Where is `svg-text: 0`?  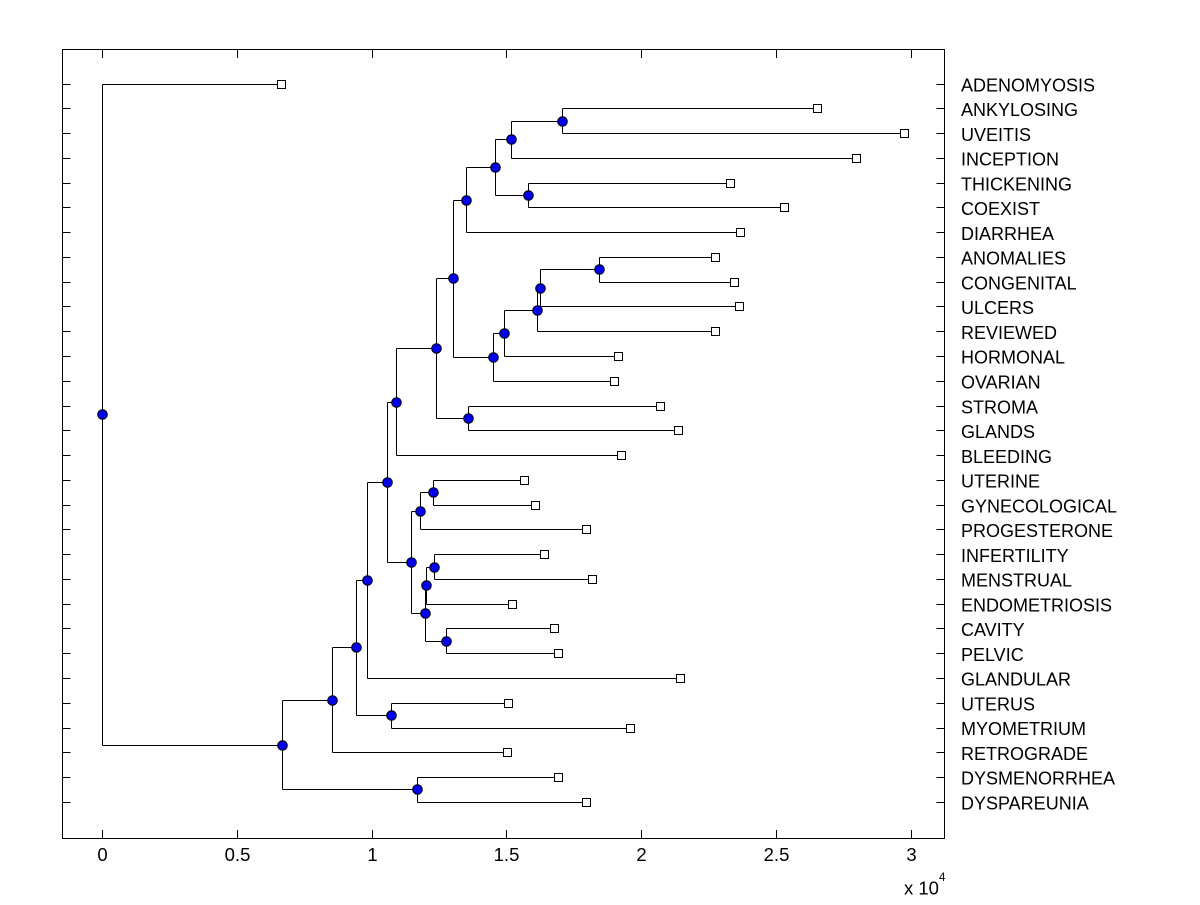
svg-text: 0 is located at coordinates (102, 854).